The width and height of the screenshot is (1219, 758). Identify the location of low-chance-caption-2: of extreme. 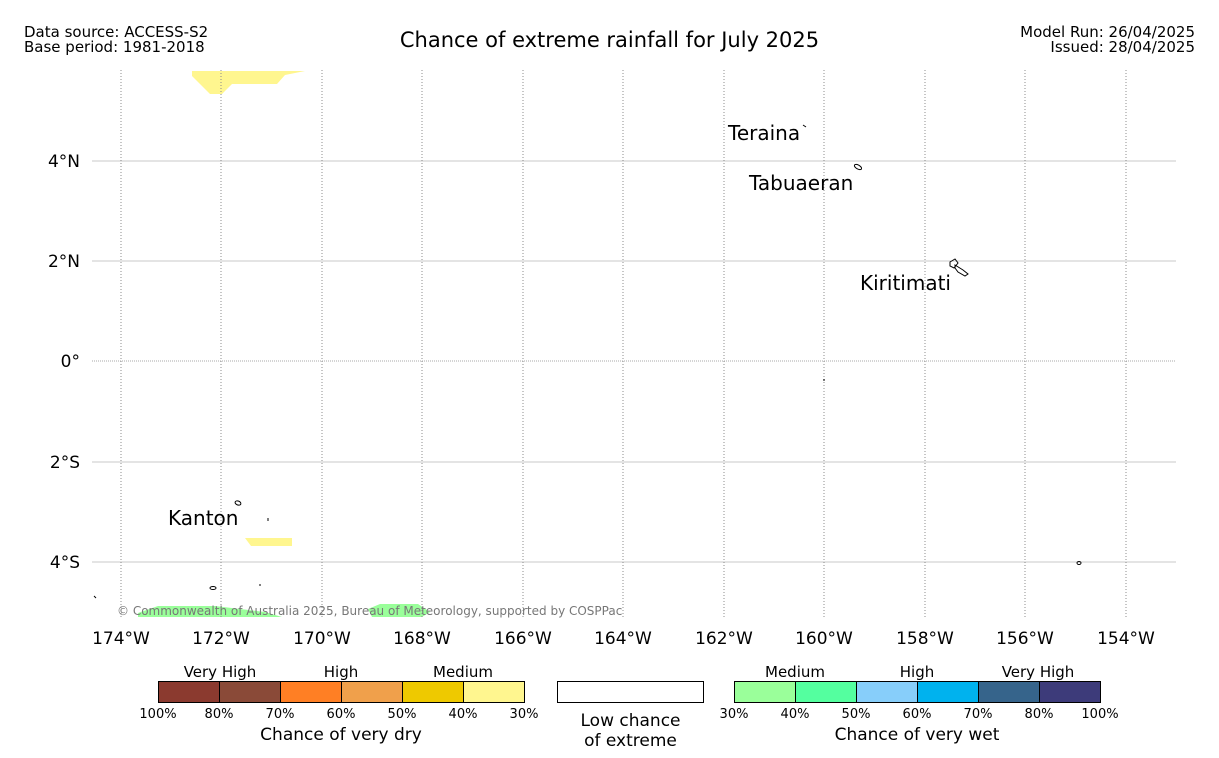
(630, 741).